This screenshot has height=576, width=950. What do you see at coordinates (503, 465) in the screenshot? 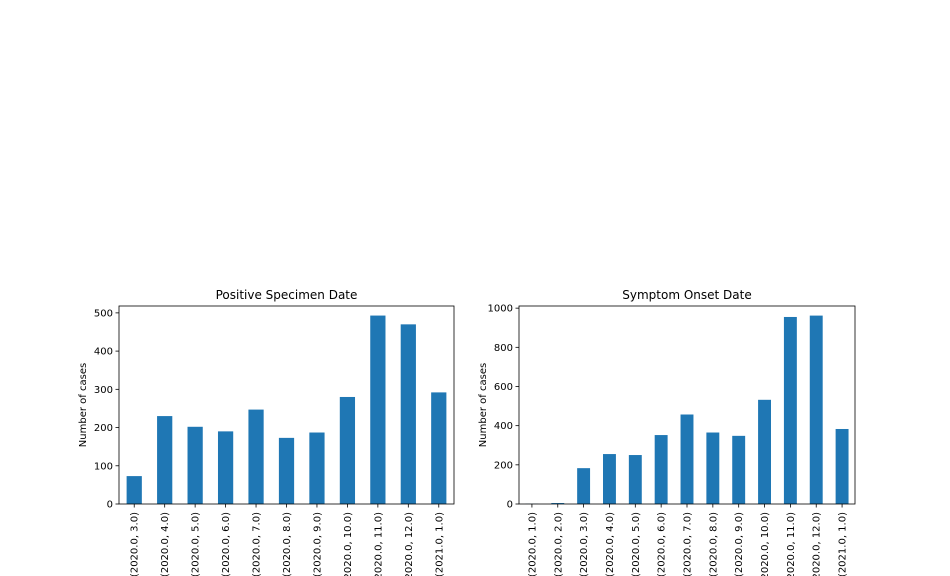
I see `y-tick-label-1: 200` at bounding box center [503, 465].